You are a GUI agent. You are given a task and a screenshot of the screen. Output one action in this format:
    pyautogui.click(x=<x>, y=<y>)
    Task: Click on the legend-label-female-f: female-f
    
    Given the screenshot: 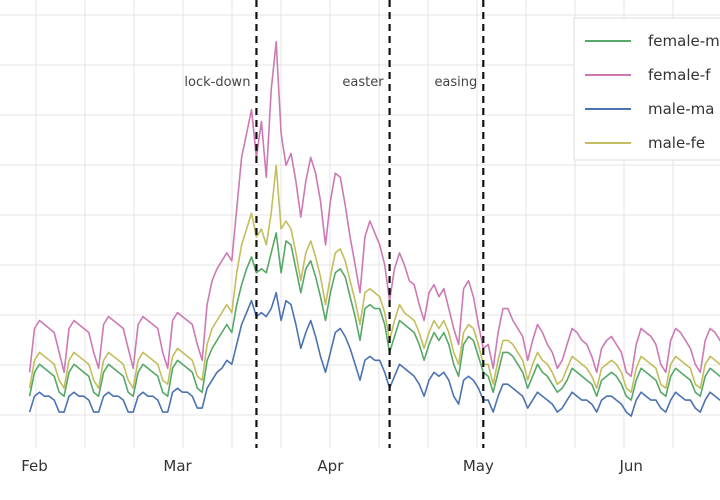 What is the action you would take?
    pyautogui.click(x=679, y=75)
    